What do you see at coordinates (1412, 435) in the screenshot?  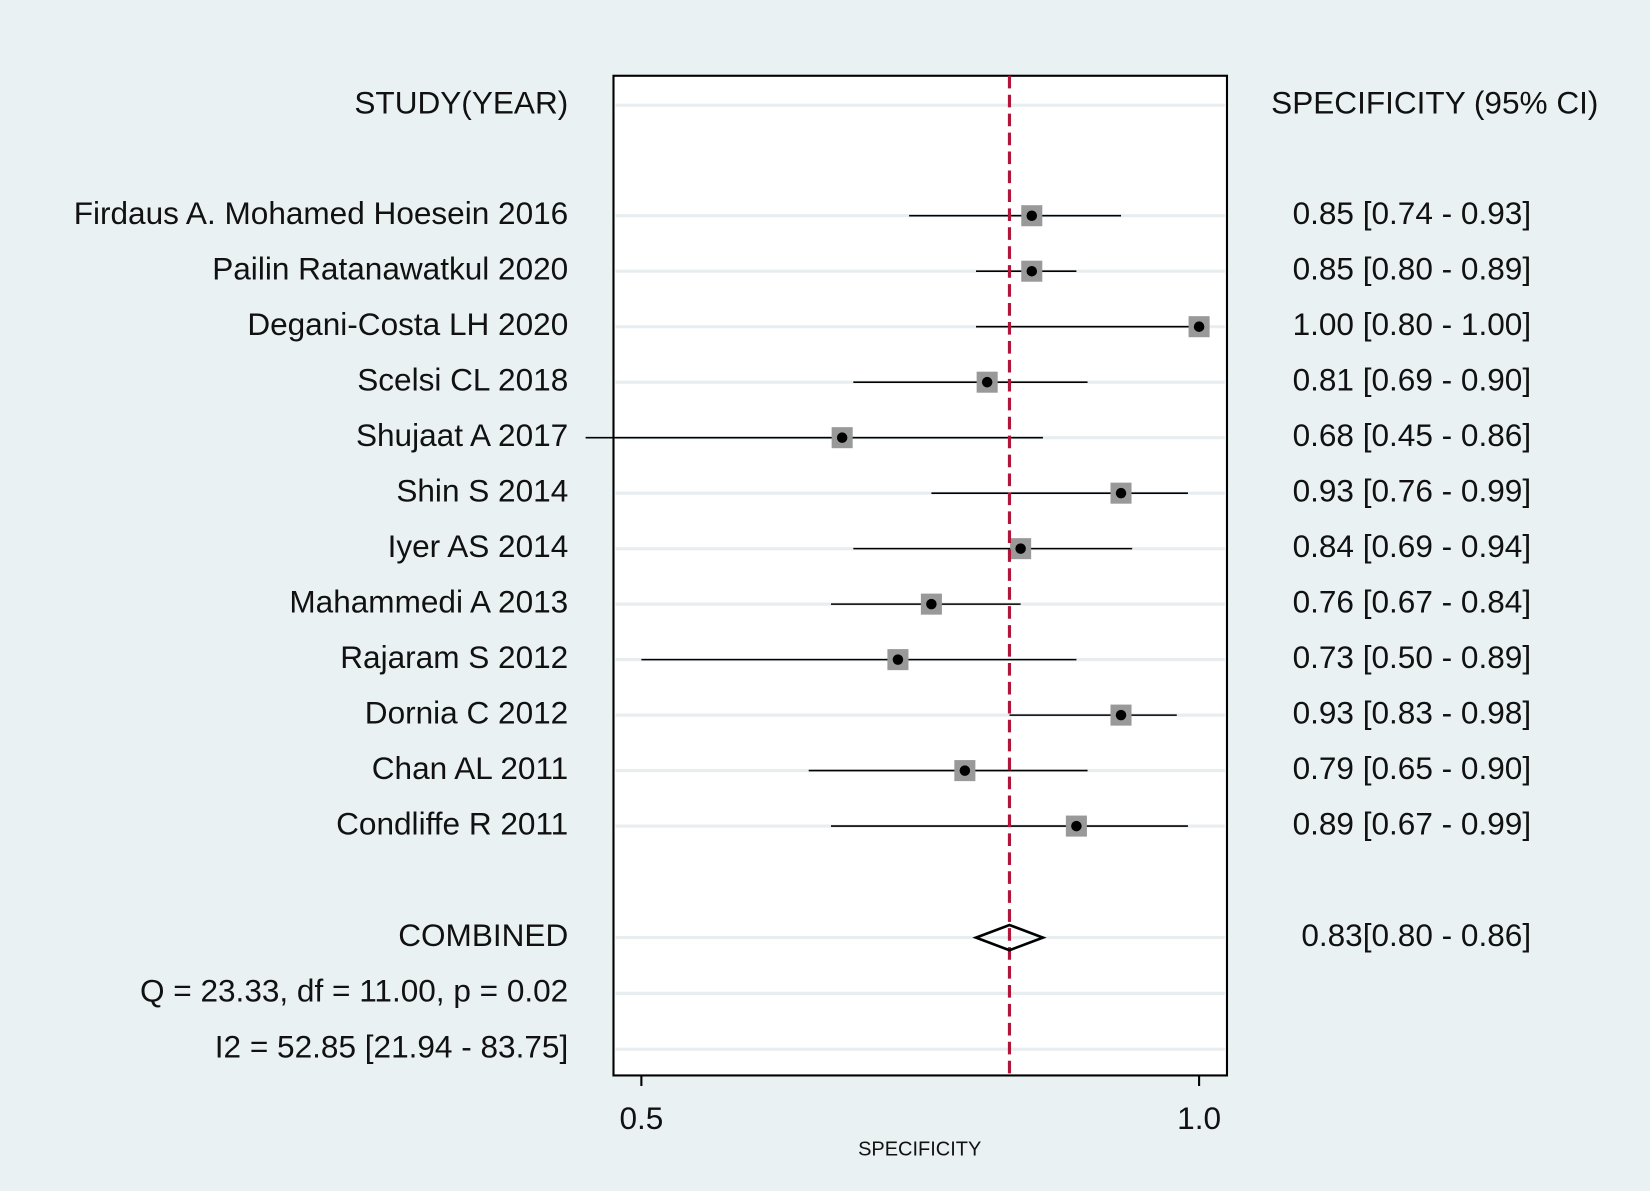 I see `study-estimate: 0.68 [0.45 - 0.86]` at bounding box center [1412, 435].